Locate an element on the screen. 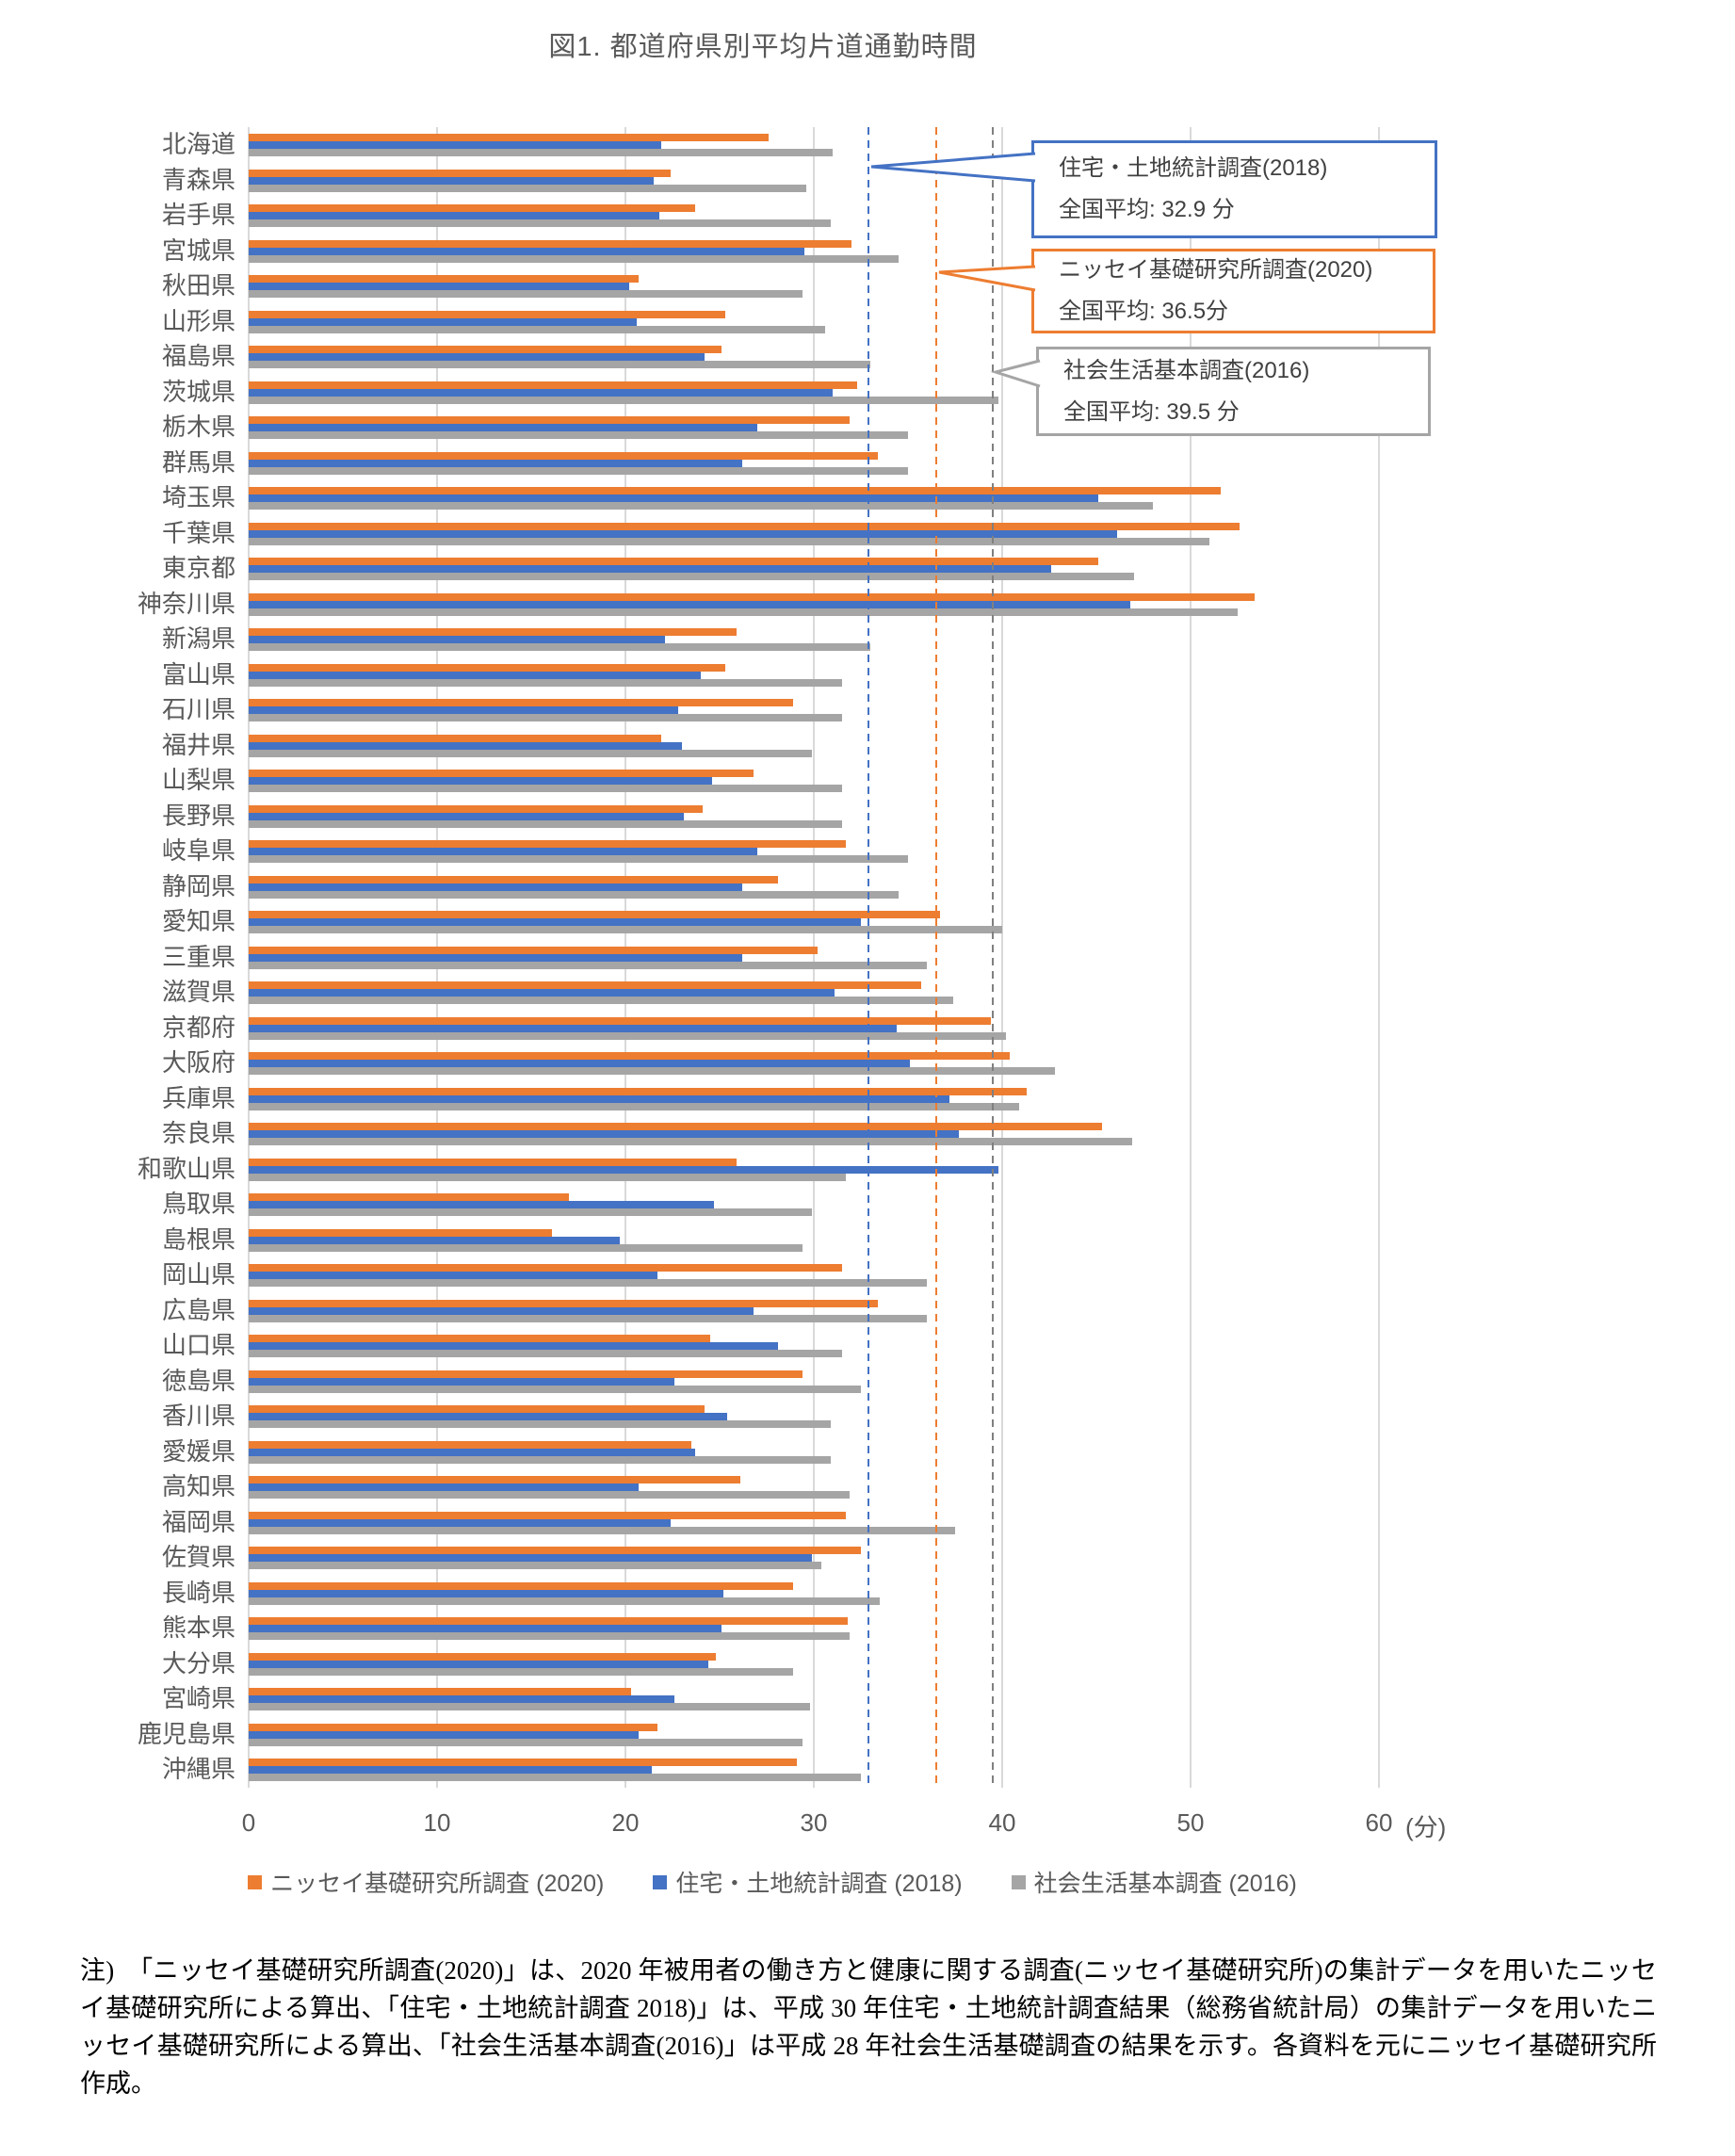 This screenshot has height=2156, width=1735. prefecture-row: 岐阜県 is located at coordinates (867, 852).